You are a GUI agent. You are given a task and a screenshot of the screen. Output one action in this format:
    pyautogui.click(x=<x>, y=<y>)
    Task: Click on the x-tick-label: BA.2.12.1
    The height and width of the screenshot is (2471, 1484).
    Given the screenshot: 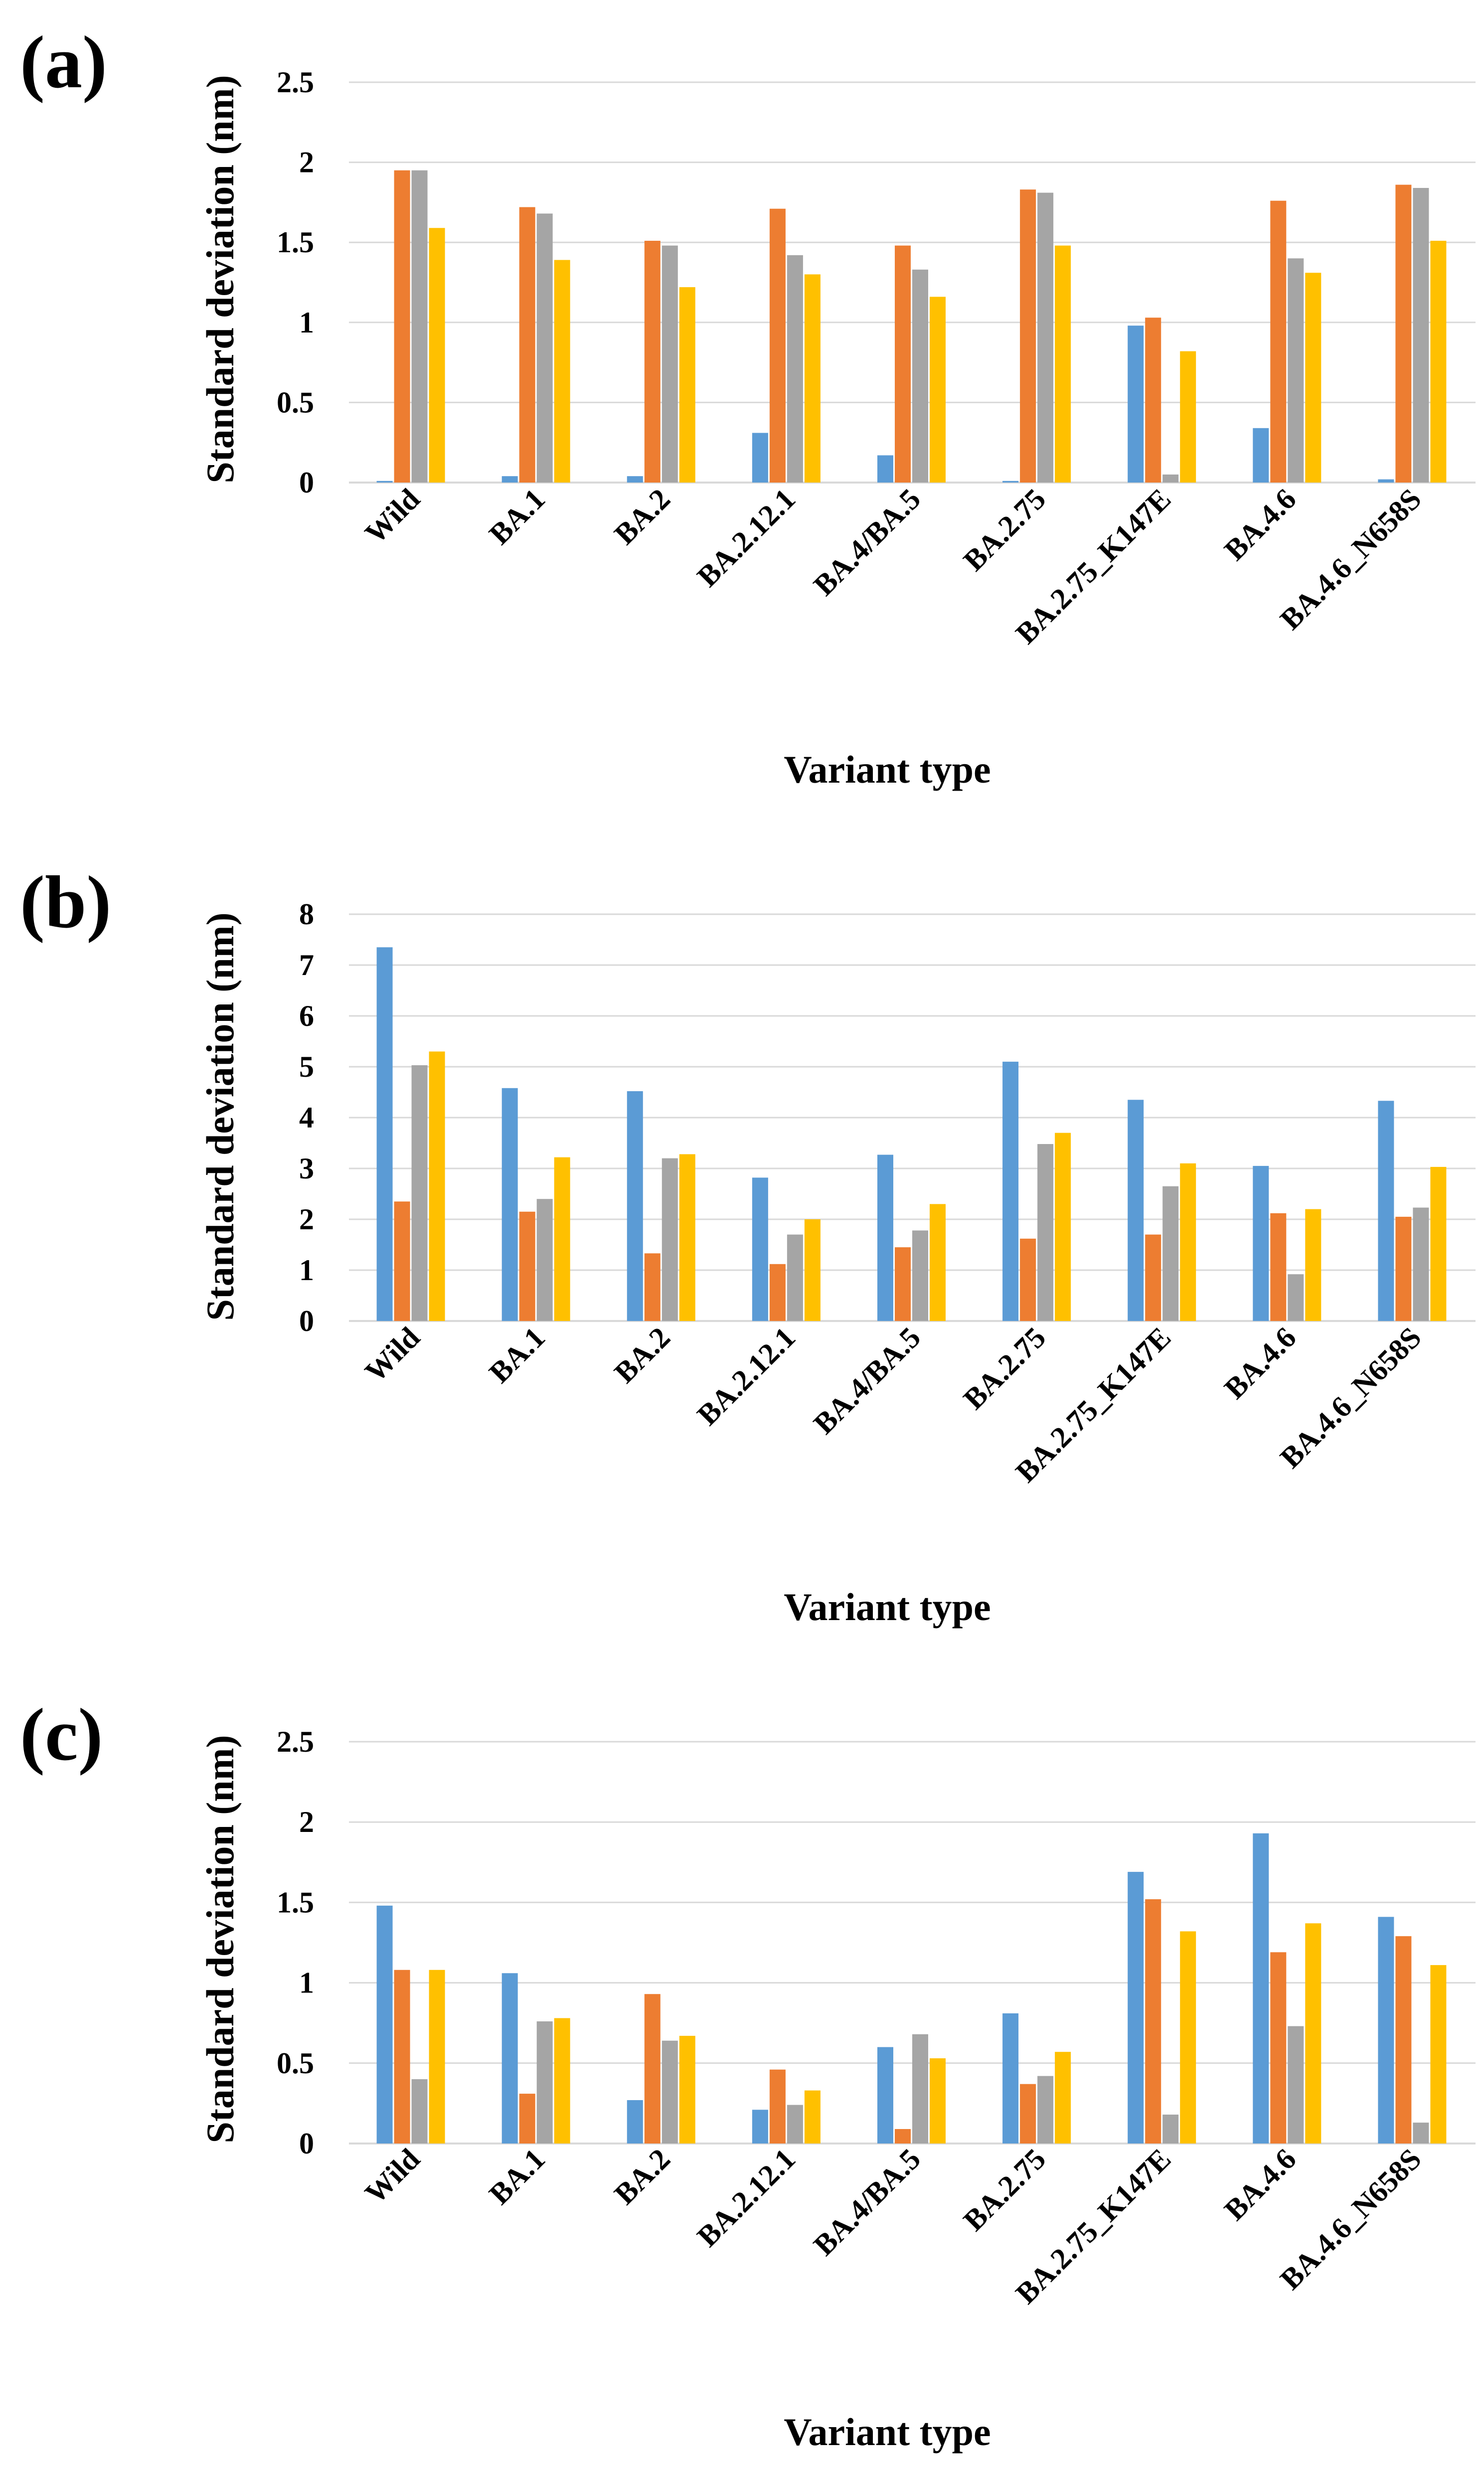 What is the action you would take?
    pyautogui.click(x=746, y=2197)
    